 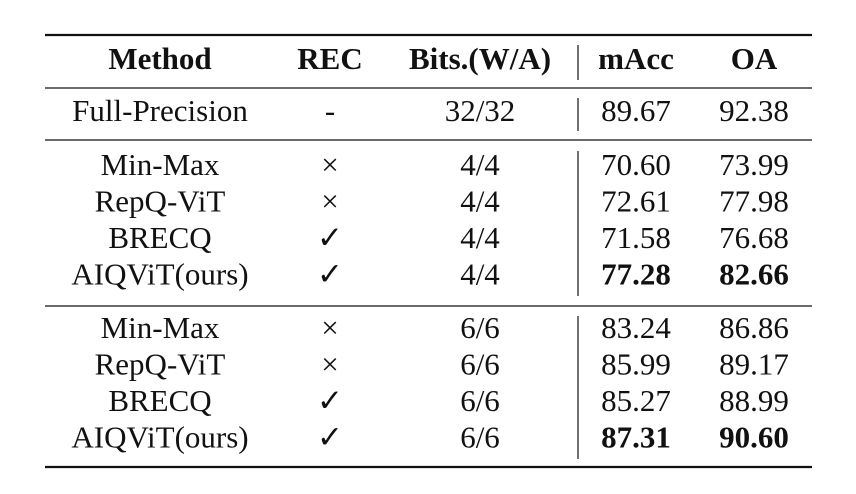 I want to click on header-cell: OA, so click(x=754, y=58).